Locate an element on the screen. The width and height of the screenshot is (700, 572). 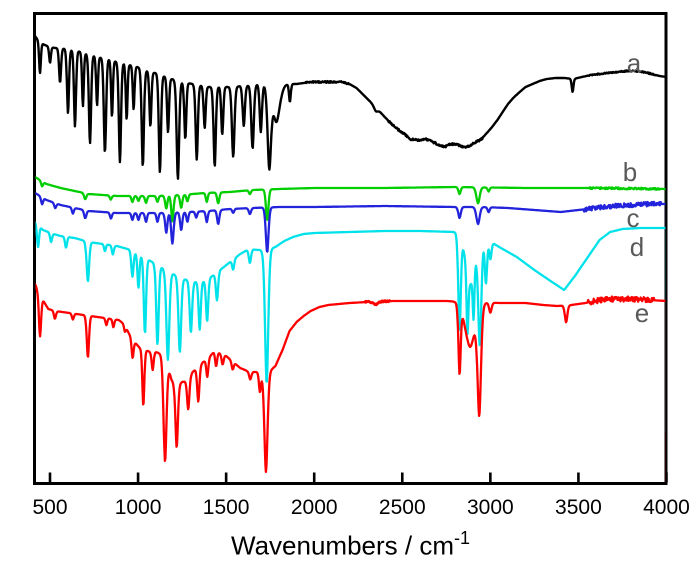
x-tick-label-2000: 2000 is located at coordinates (314, 507).